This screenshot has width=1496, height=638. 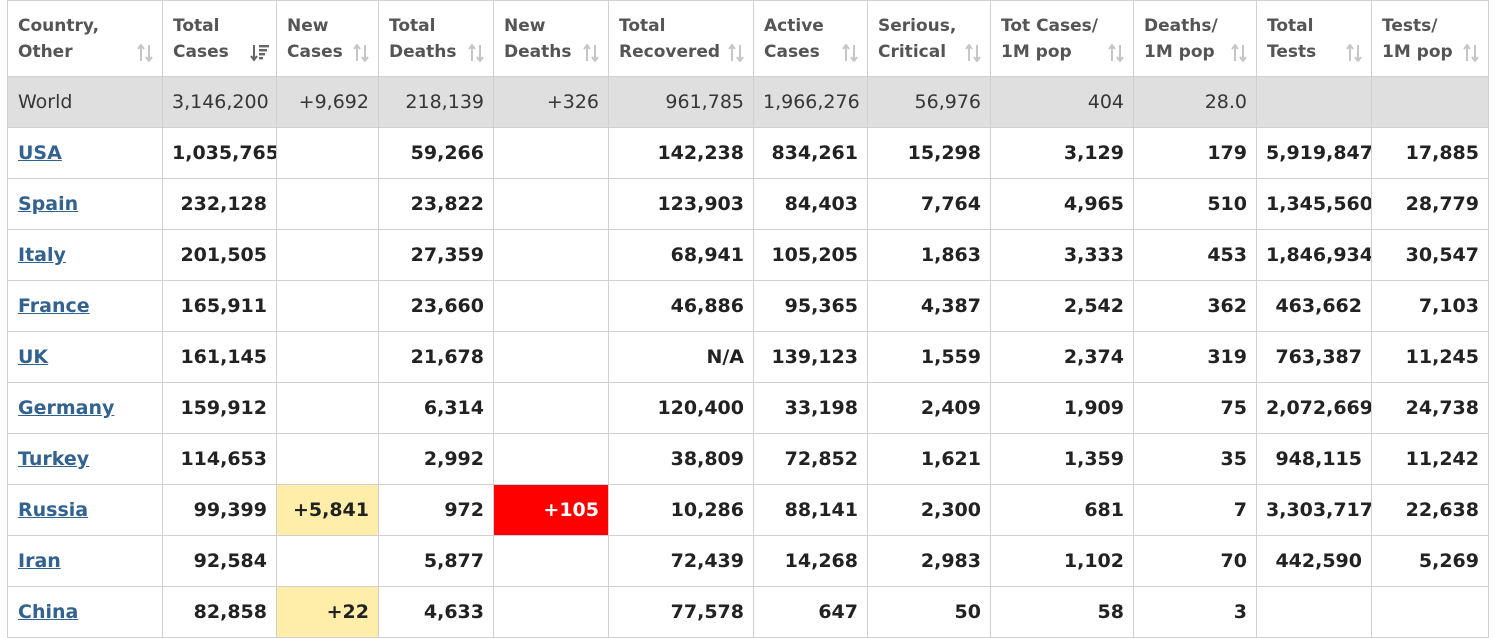 What do you see at coordinates (1314, 510) in the screenshot?
I see `cell-total-tests: 3,303,717` at bounding box center [1314, 510].